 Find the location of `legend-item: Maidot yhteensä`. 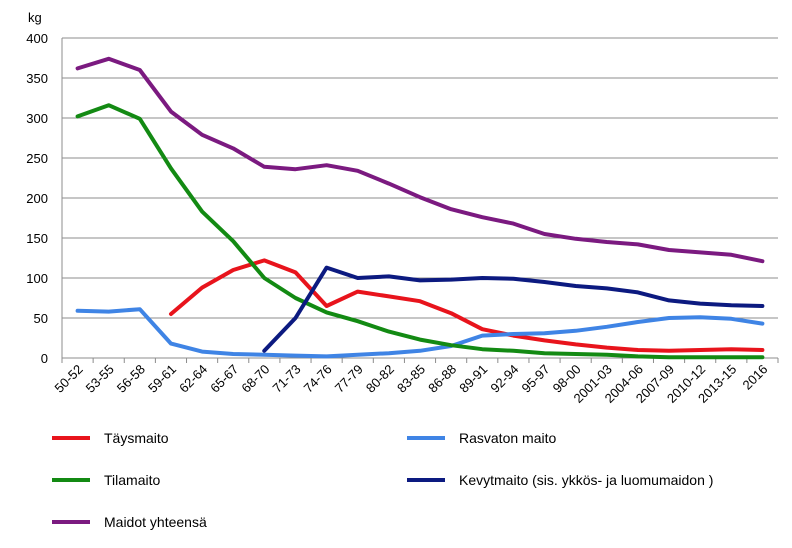

legend-item: Maidot yhteensä is located at coordinates (129, 522).